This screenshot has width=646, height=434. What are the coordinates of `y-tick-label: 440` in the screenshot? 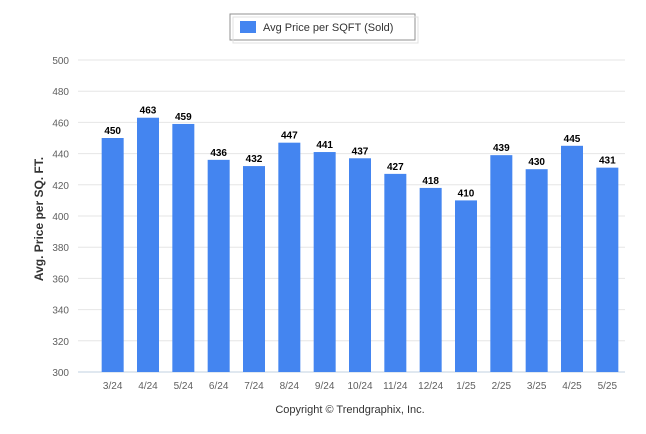 It's located at (60, 155).